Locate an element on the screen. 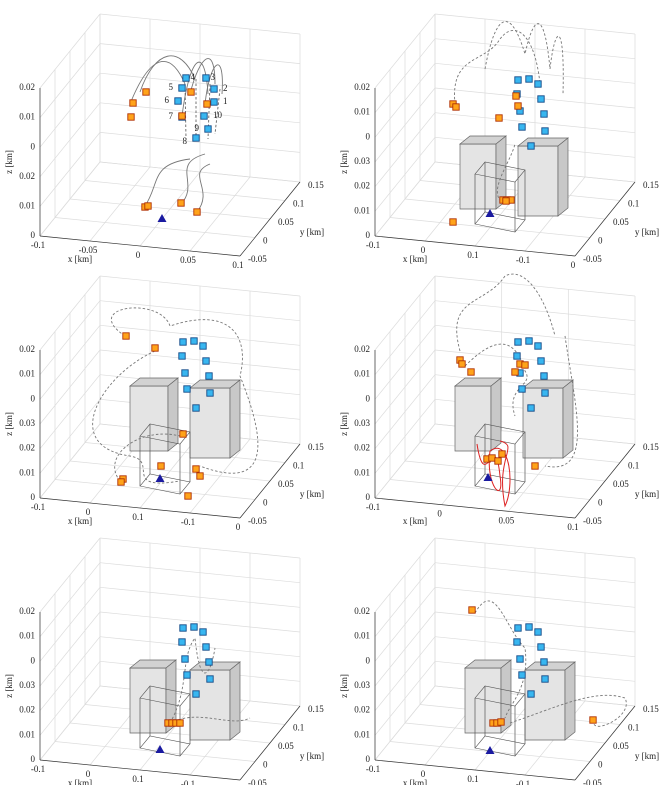 The height and width of the screenshot is (785, 670). x-tick-label: -0.05 is located at coordinates (88, 250).